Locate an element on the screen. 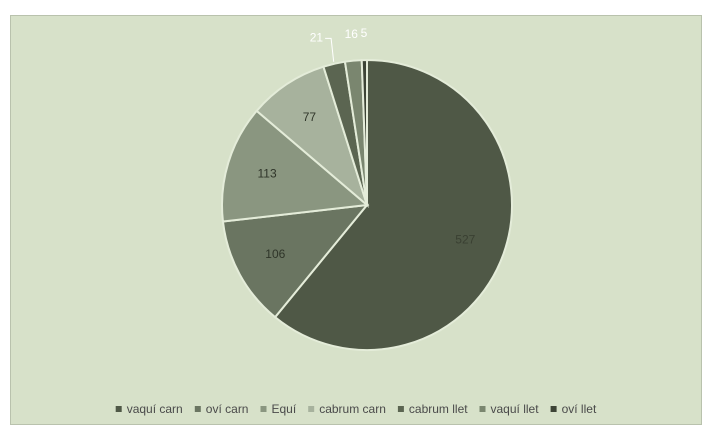 The image size is (712, 436). legend-label-3: cabrum carn is located at coordinates (352, 409).